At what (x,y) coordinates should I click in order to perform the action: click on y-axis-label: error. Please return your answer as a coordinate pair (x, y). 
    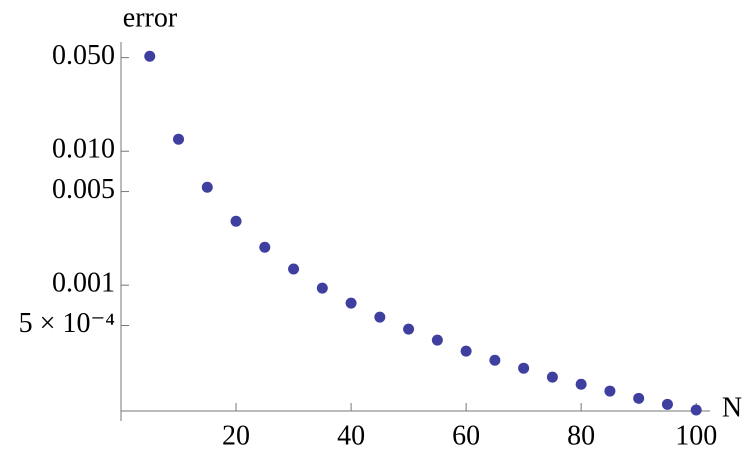
    Looking at the image, I should click on (150, 17).